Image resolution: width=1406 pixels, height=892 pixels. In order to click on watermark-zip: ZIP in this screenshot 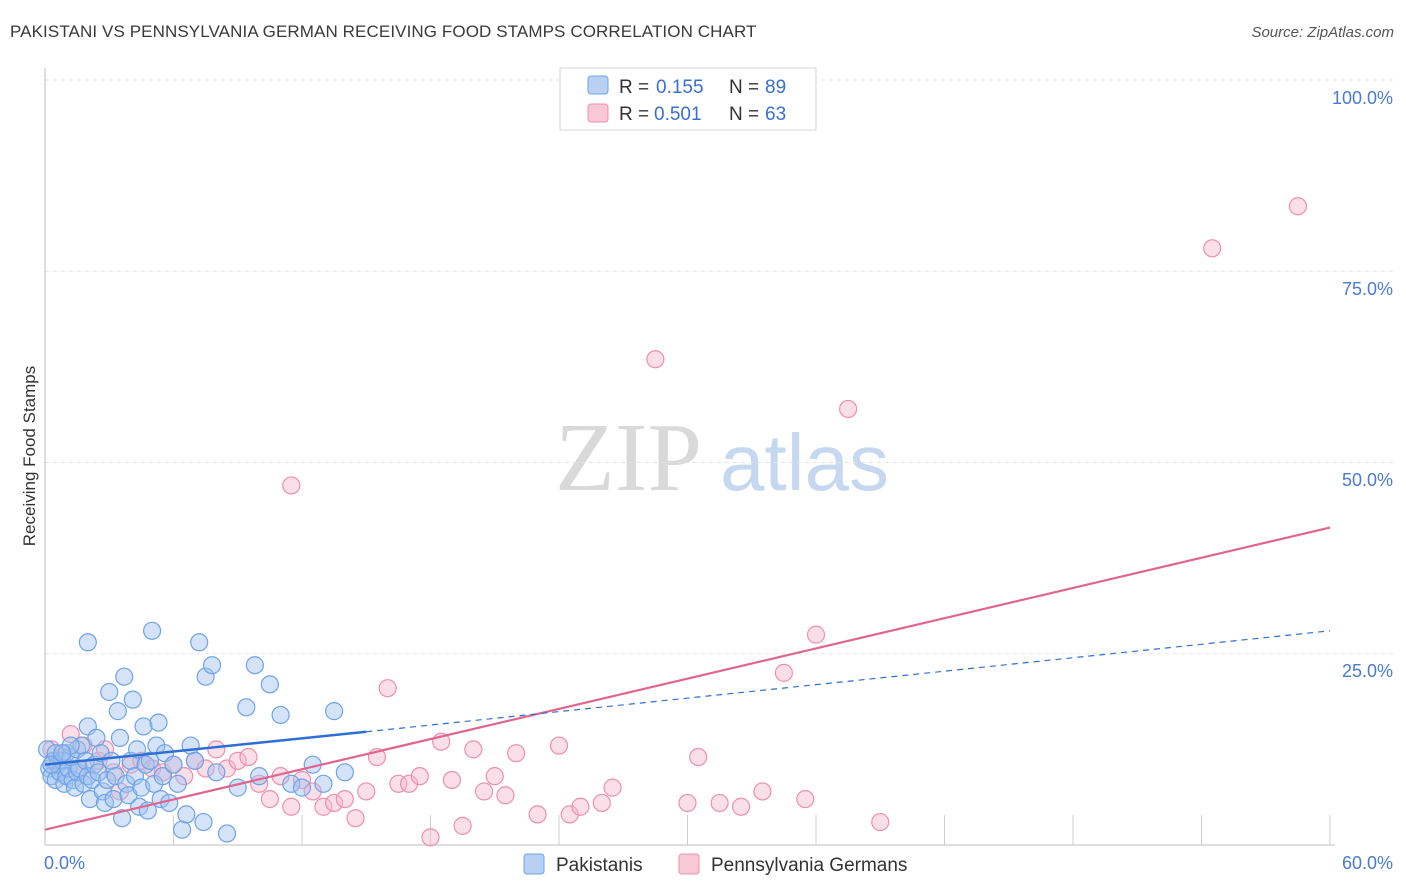, I will do `click(628, 458)`.